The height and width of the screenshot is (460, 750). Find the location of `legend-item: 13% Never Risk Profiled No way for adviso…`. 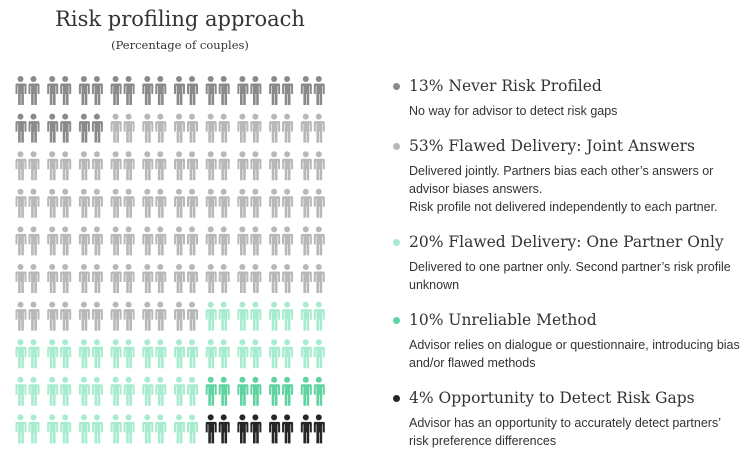

legend-item: 13% Never Risk Profiled No way for adviso… is located at coordinates (568, 98).